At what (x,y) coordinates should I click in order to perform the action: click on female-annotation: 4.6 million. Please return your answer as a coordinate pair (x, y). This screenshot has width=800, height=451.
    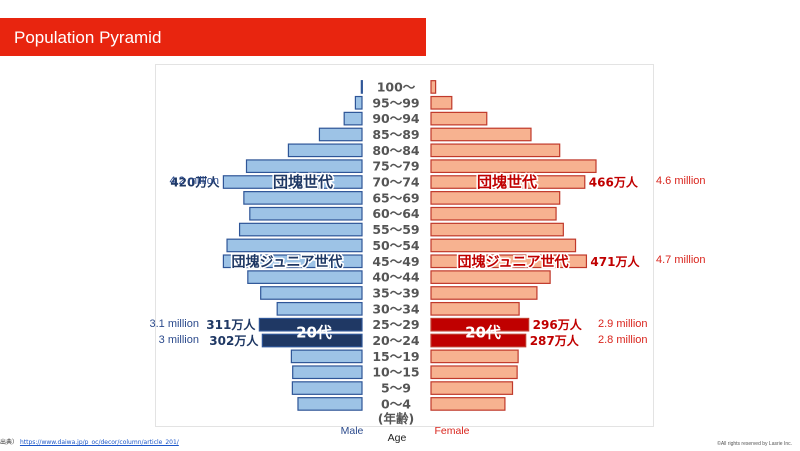
    Looking at the image, I should click on (681, 181).